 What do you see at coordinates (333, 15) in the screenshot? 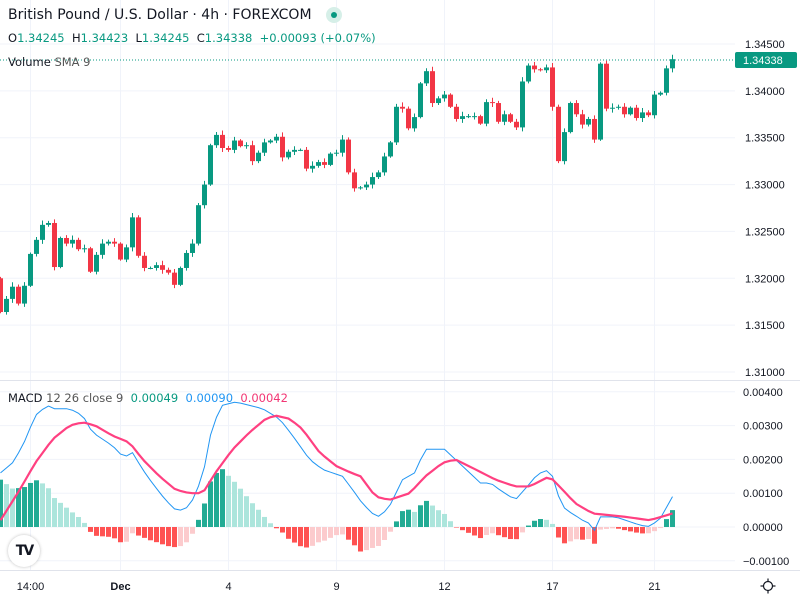
I see `market-open-status-icon` at bounding box center [333, 15].